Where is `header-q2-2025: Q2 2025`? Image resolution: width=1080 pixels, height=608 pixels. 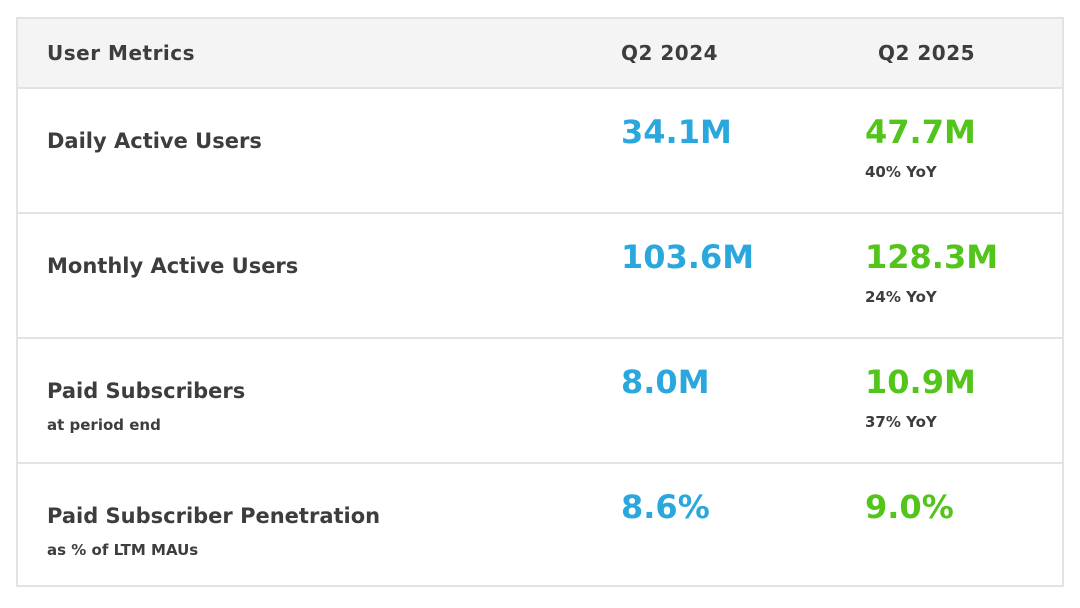
header-q2-2025: Q2 2025 is located at coordinates (927, 53).